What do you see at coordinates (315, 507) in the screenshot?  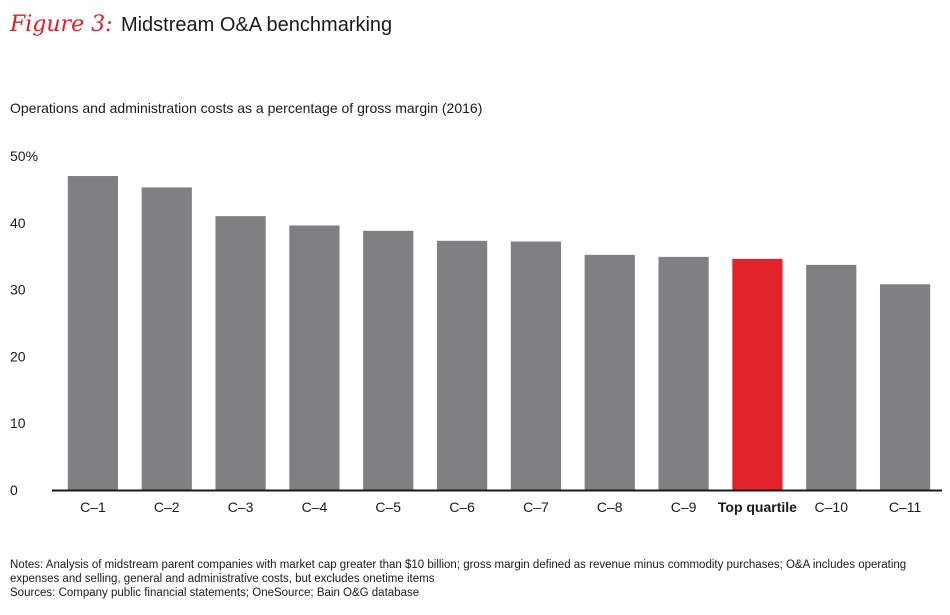 I see `x-tick-label: C–4` at bounding box center [315, 507].